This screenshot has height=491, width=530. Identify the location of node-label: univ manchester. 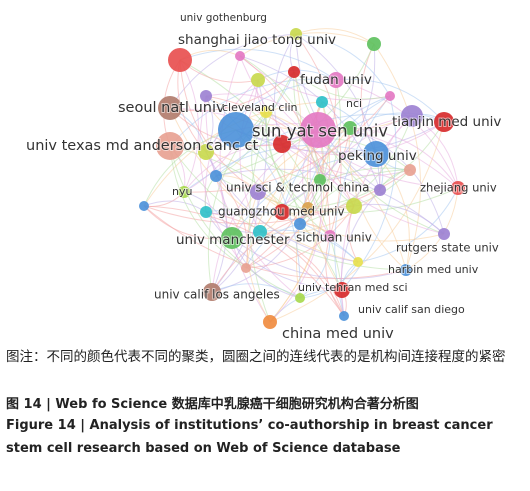
(233, 240).